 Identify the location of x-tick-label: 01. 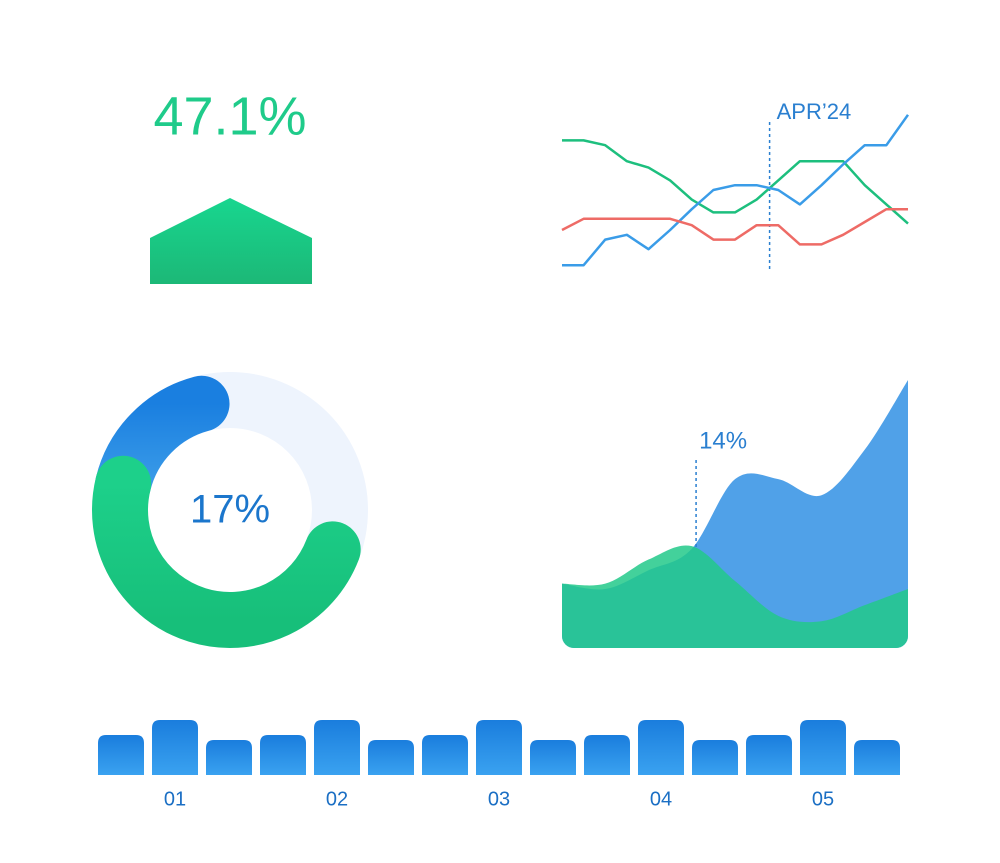
(175, 799).